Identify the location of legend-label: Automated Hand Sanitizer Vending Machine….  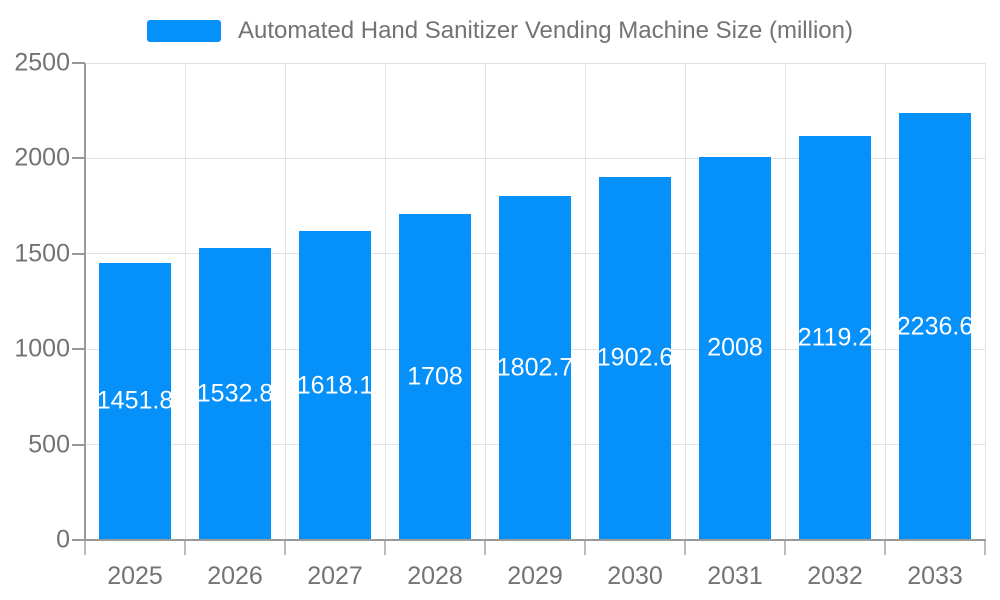
(545, 30).